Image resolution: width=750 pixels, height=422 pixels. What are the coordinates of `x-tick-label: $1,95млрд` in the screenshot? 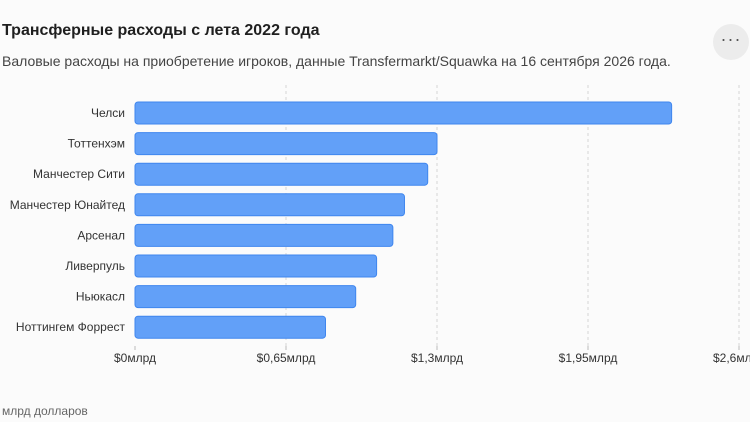 It's located at (588, 358).